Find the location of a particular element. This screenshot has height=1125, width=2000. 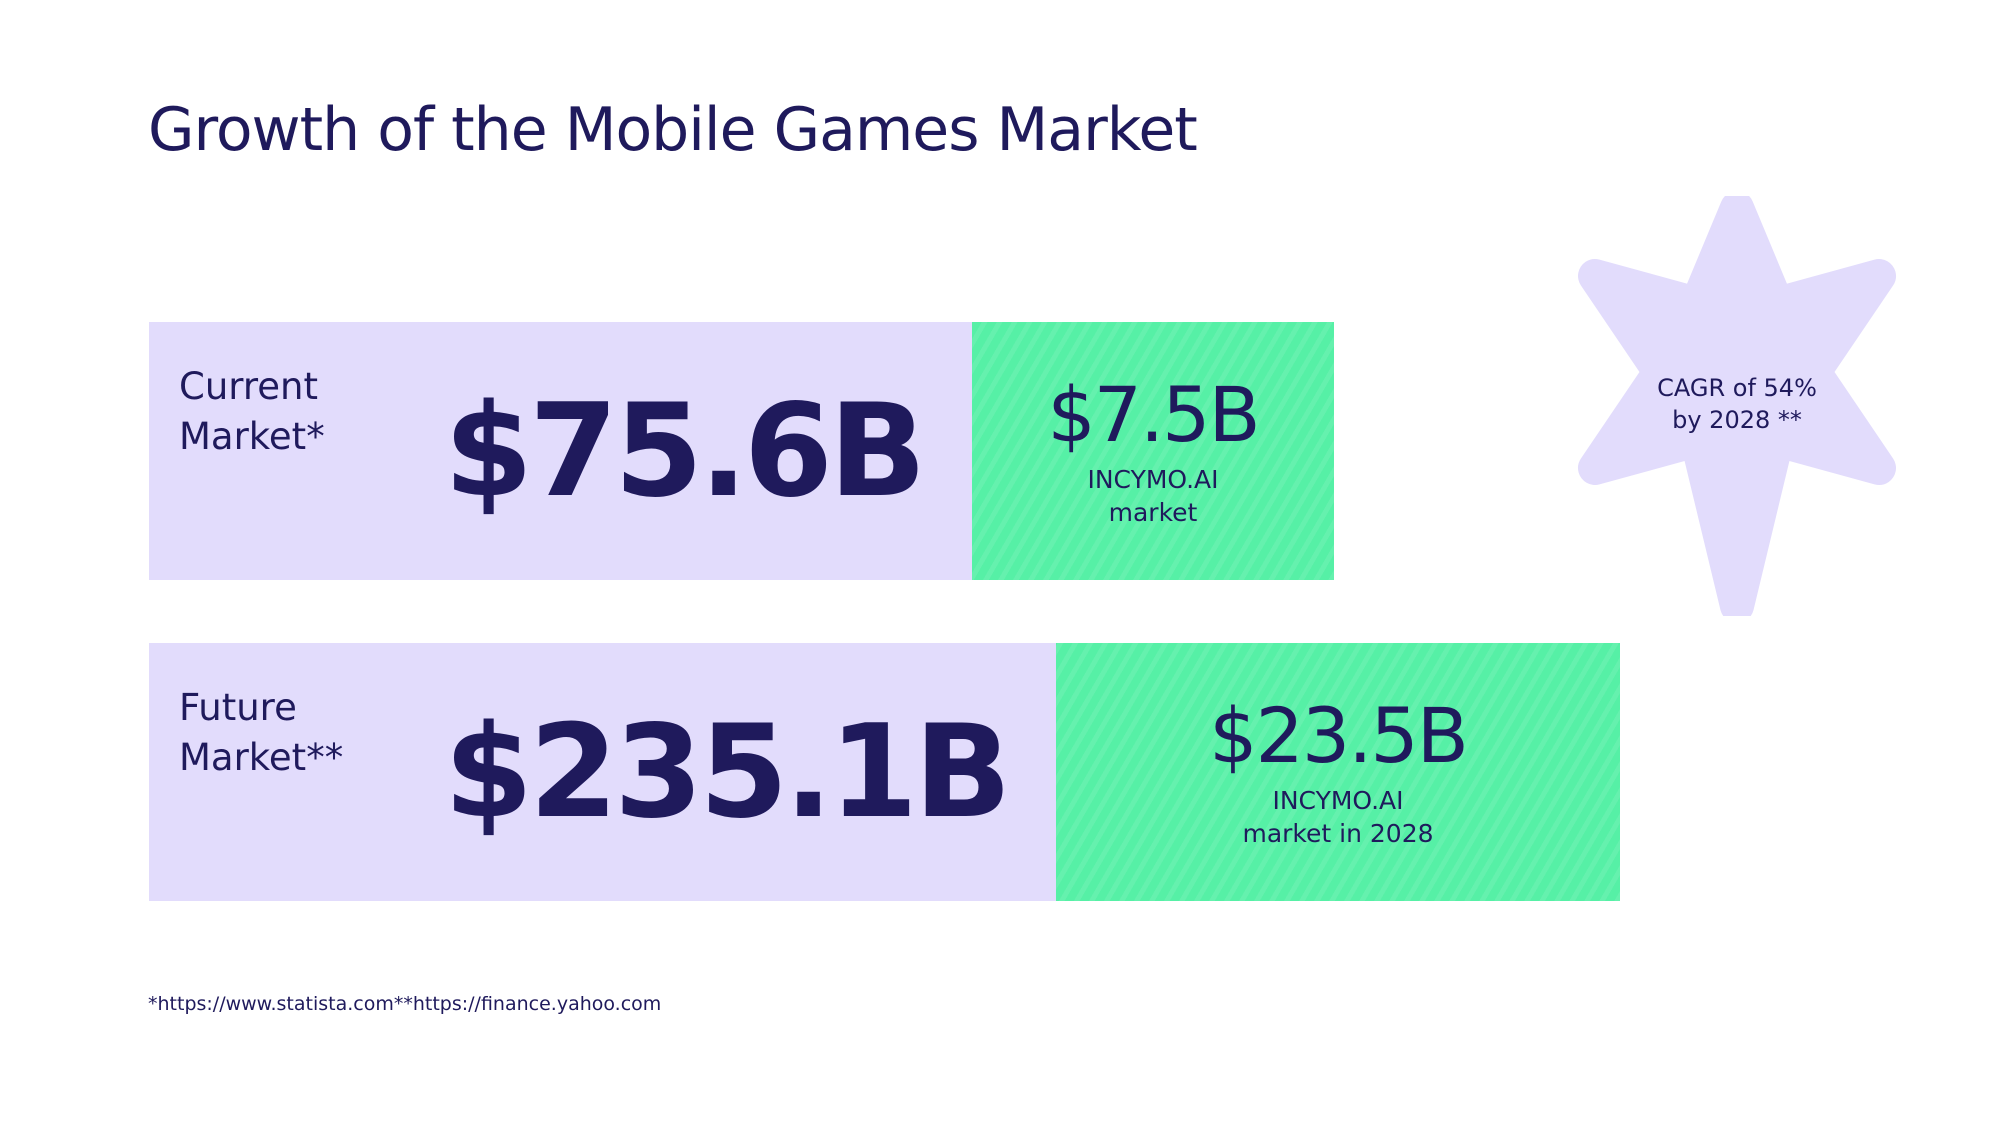

current-incymo-panel: $7.5B INCYMO.AI market is located at coordinates (1153, 451).